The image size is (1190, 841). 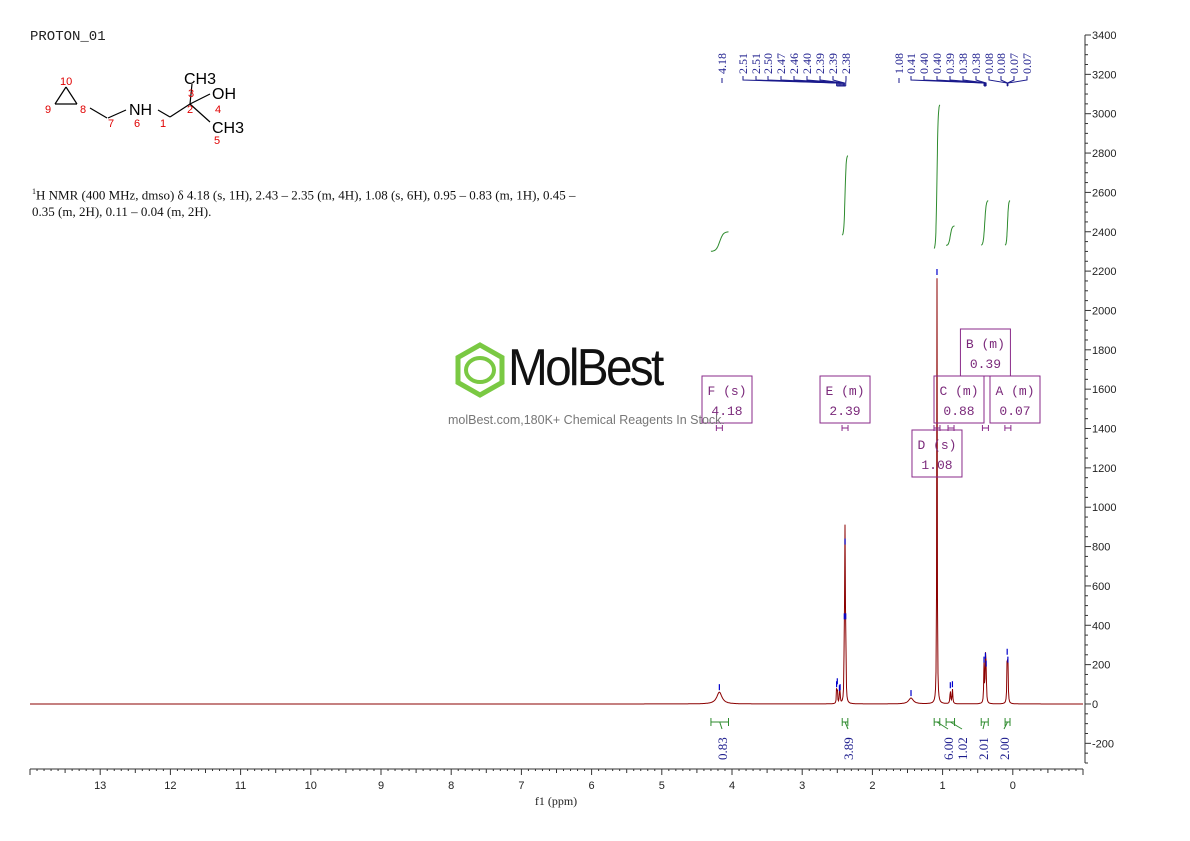 What do you see at coordinates (66, 82) in the screenshot?
I see `atom-number-10: 10` at bounding box center [66, 82].